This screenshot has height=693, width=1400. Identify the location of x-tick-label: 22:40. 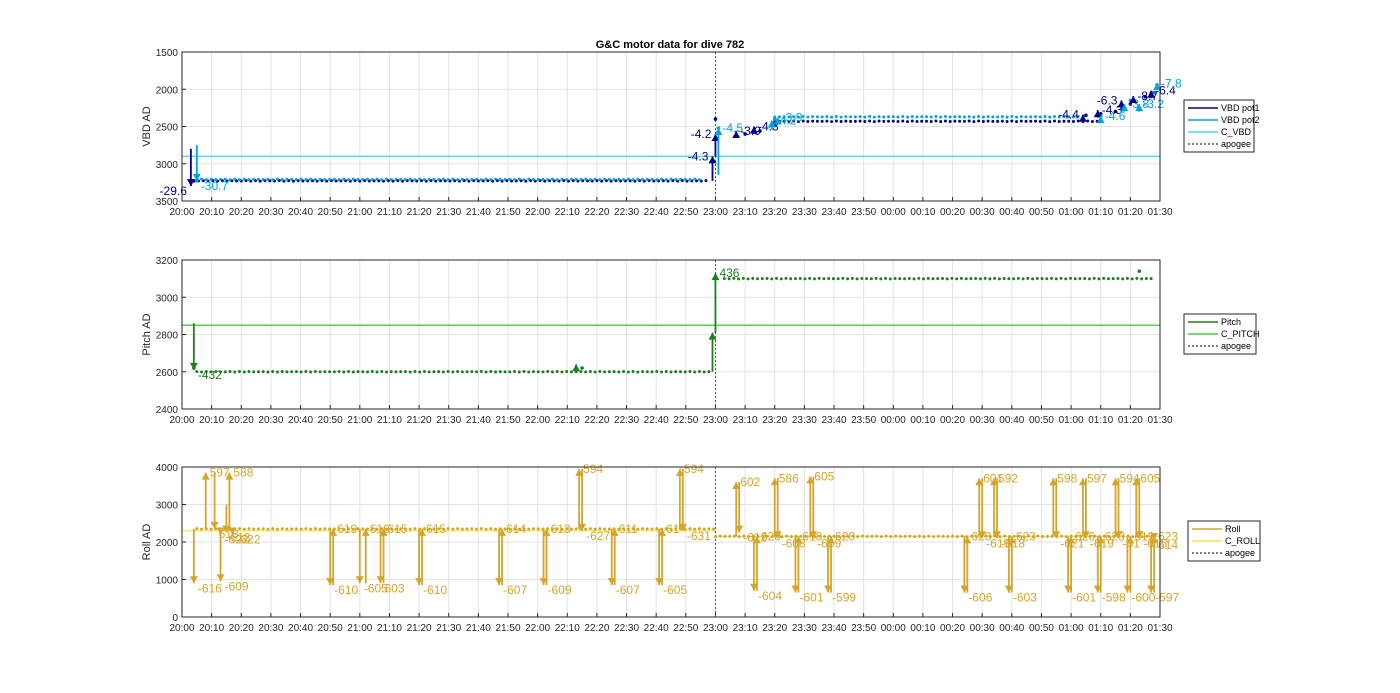
(656, 212).